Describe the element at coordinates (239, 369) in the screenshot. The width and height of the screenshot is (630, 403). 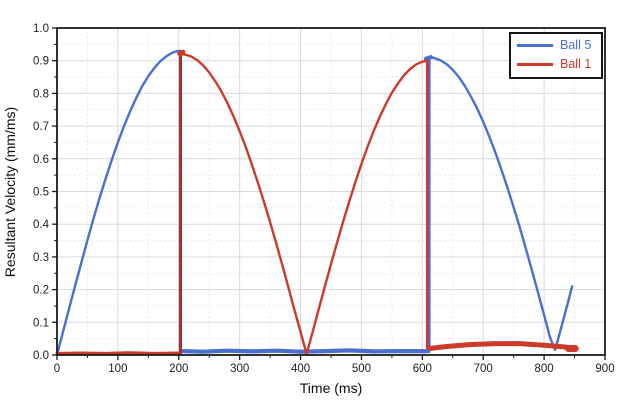
I see `x-tick-label: 300` at that location.